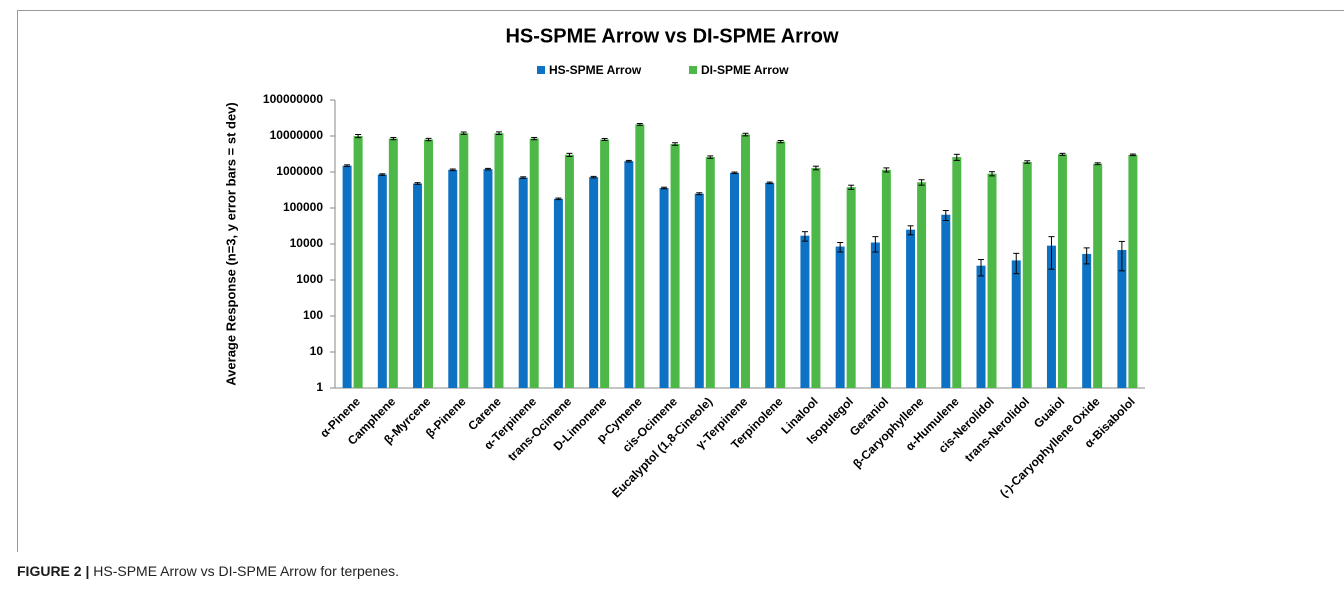  What do you see at coordinates (297, 135) in the screenshot?
I see `y-tick-label: 10000000` at bounding box center [297, 135].